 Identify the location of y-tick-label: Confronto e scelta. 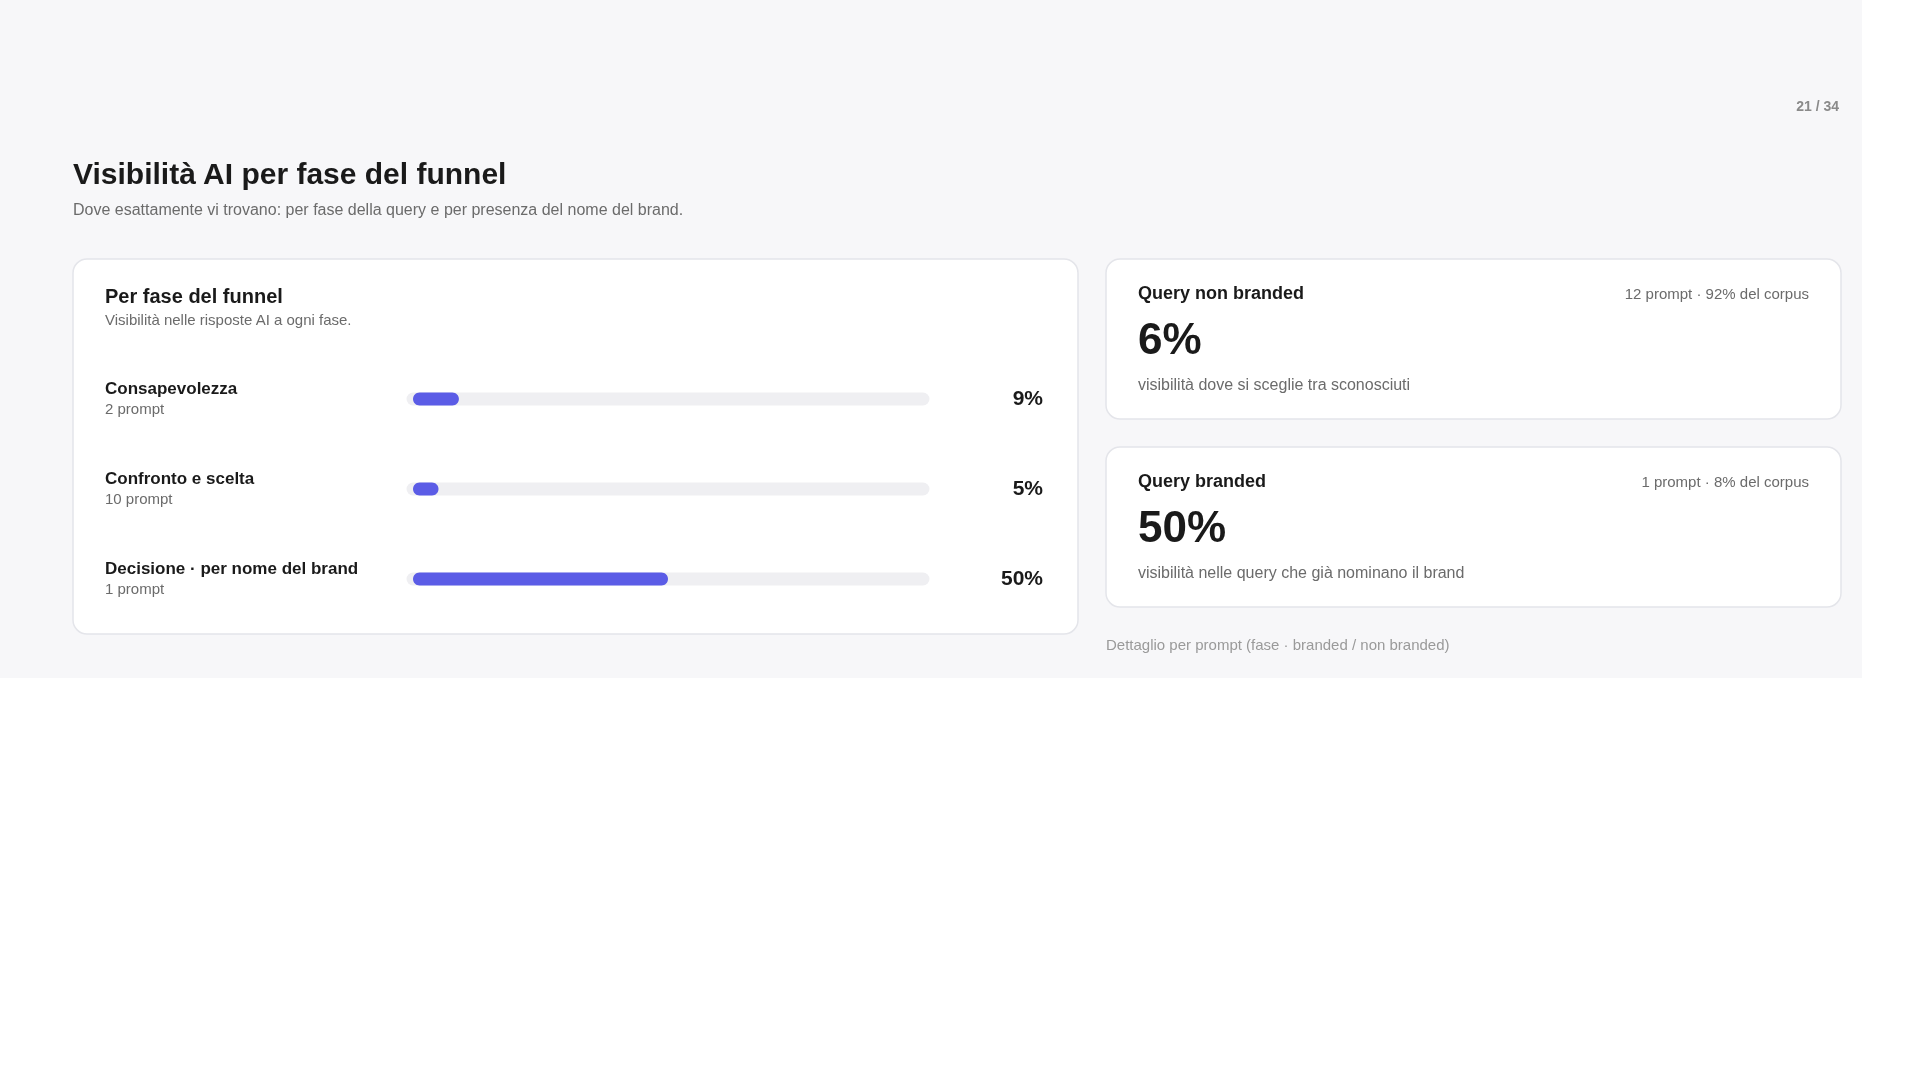
(180, 478).